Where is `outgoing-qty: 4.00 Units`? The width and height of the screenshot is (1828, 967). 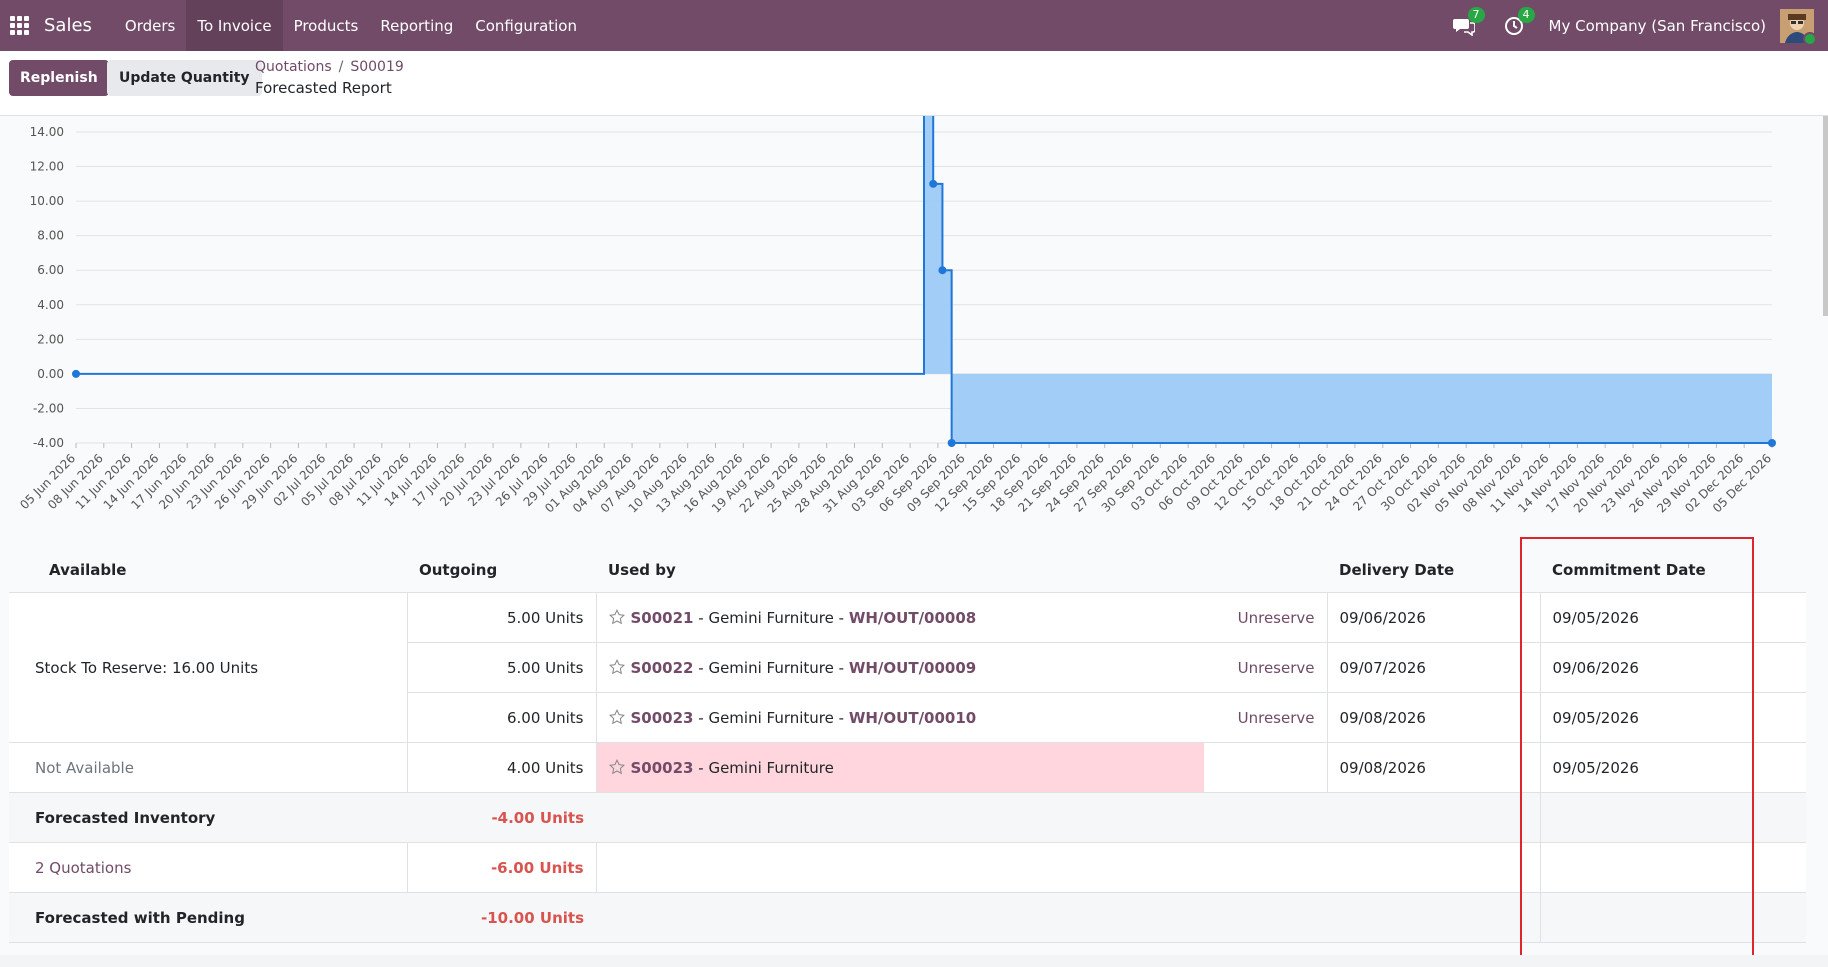 outgoing-qty: 4.00 Units is located at coordinates (501, 767).